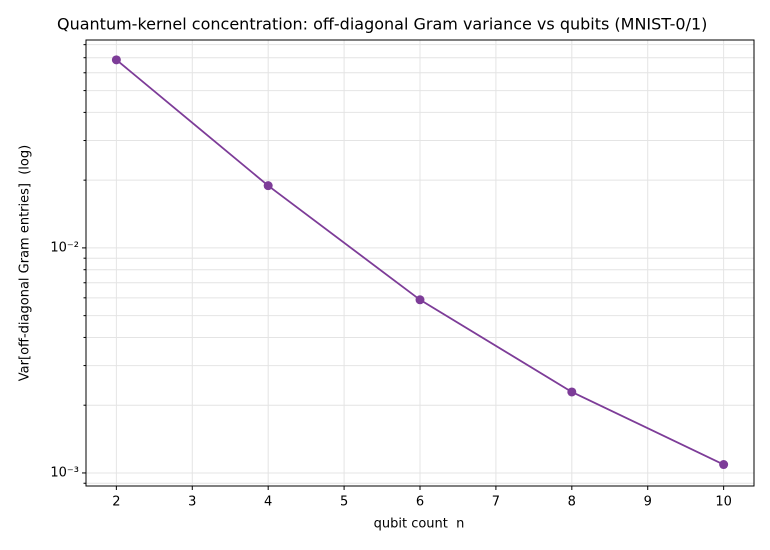  I want to click on x-tick-label: 5, so click(344, 502).